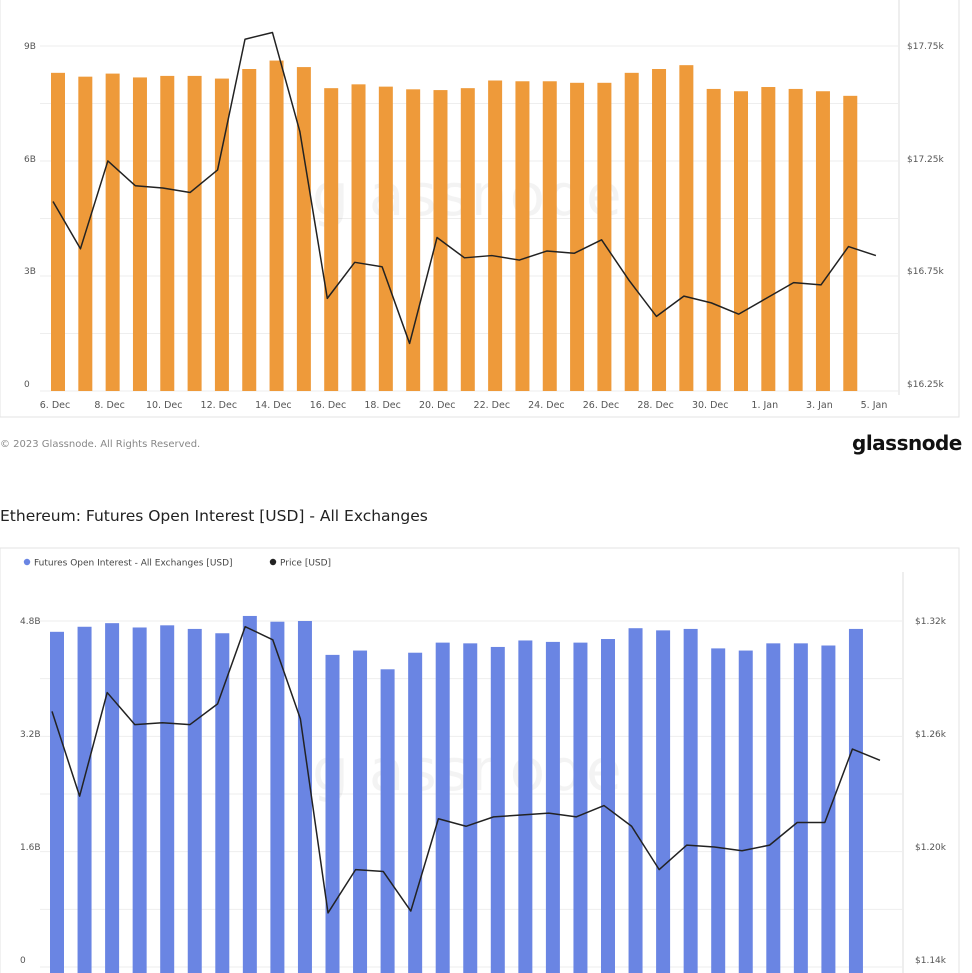 This screenshot has width=972, height=973. What do you see at coordinates (819, 405) in the screenshot?
I see `x-tick-label: 3. Jan` at bounding box center [819, 405].